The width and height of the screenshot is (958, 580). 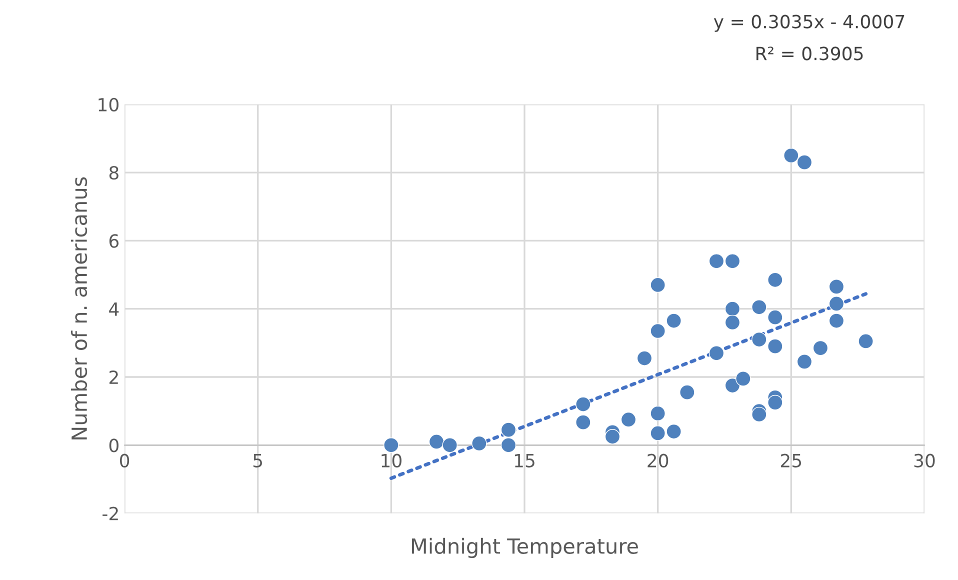 I want to click on x-tick-label: 20, so click(x=658, y=461).